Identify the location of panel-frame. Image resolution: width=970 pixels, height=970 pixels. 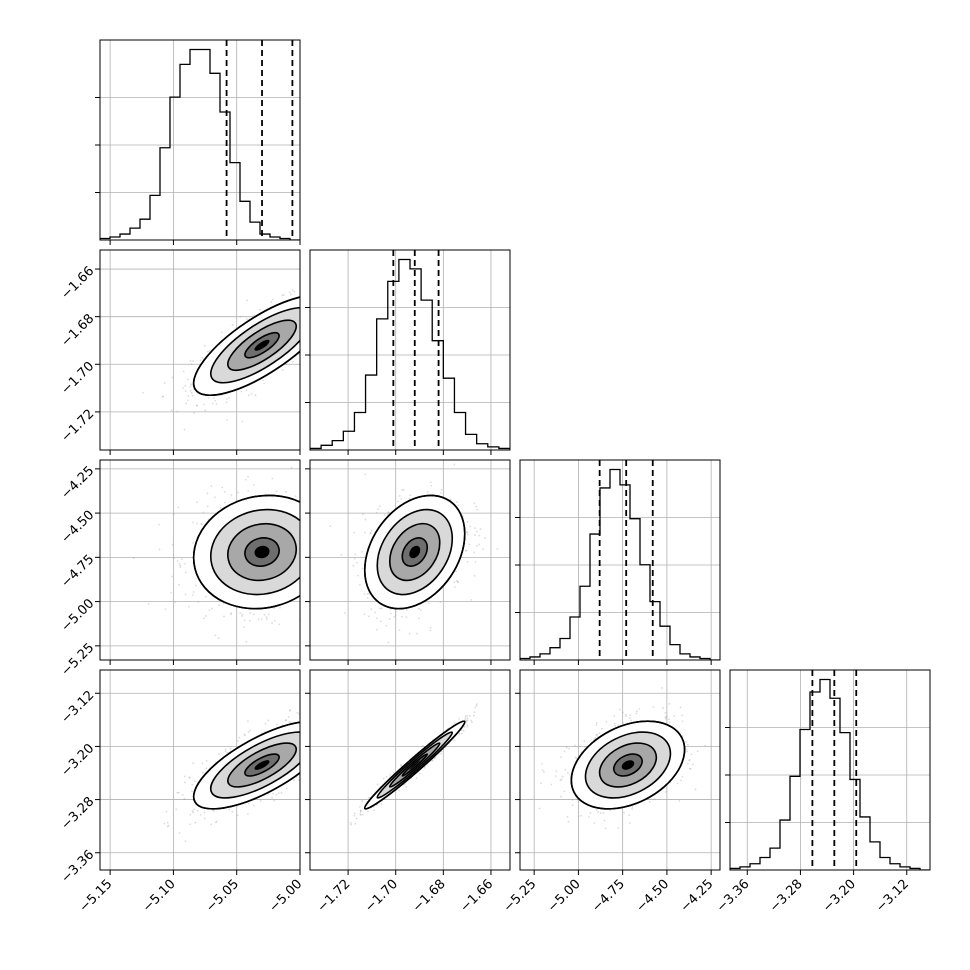
(620, 560).